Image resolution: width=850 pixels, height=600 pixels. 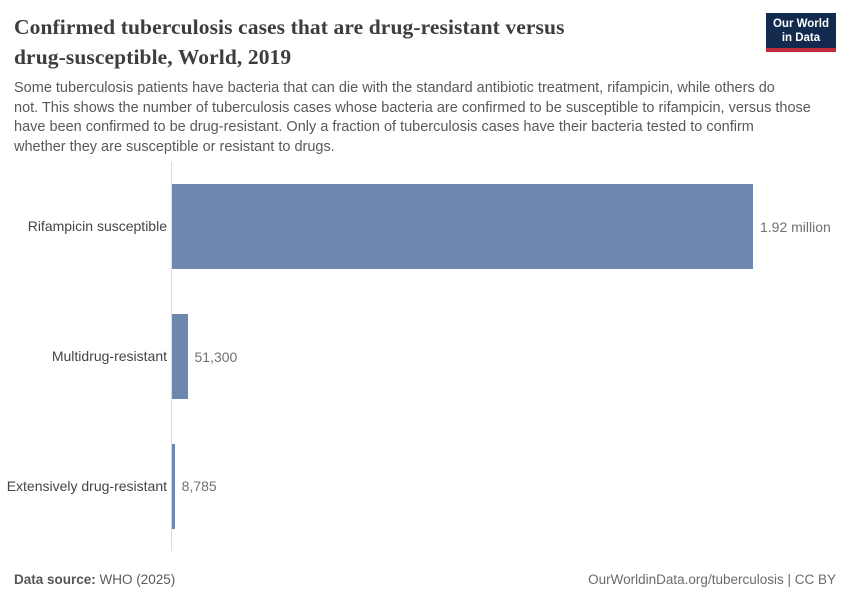 I want to click on data-source: Data source: WHO (2025), so click(x=94, y=579).